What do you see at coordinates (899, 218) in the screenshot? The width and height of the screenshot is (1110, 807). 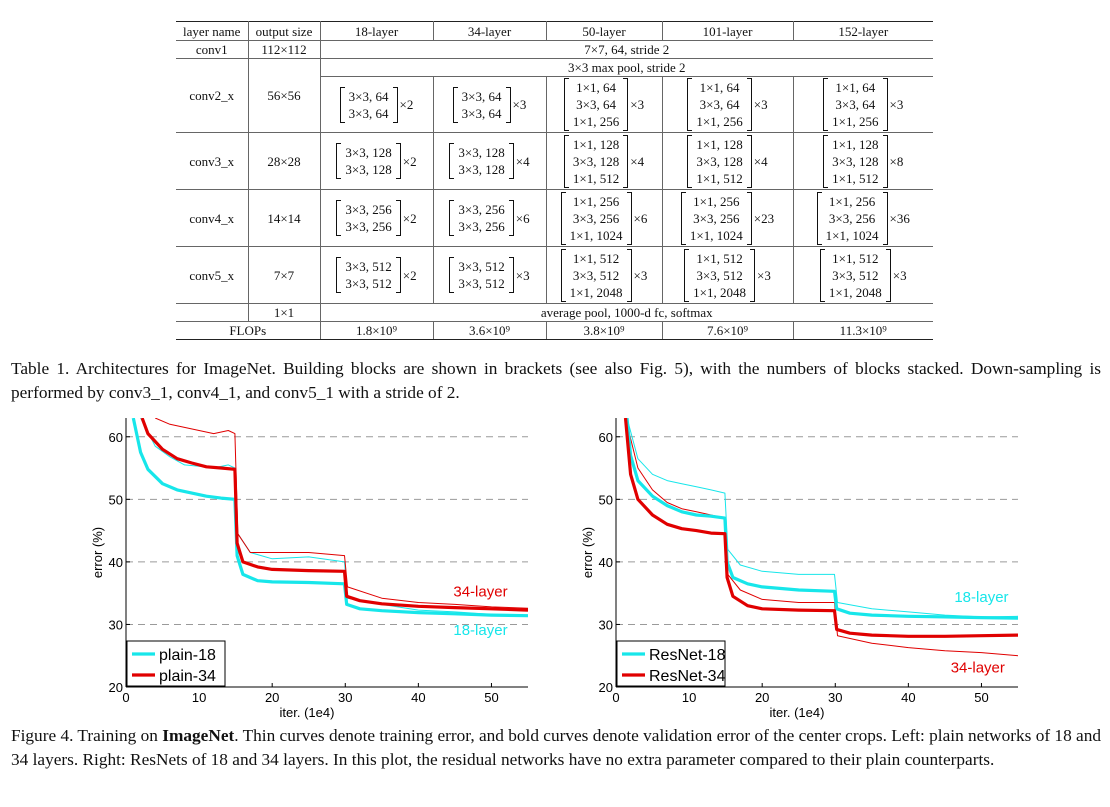 I see `block-multiplier: ×36` at bounding box center [899, 218].